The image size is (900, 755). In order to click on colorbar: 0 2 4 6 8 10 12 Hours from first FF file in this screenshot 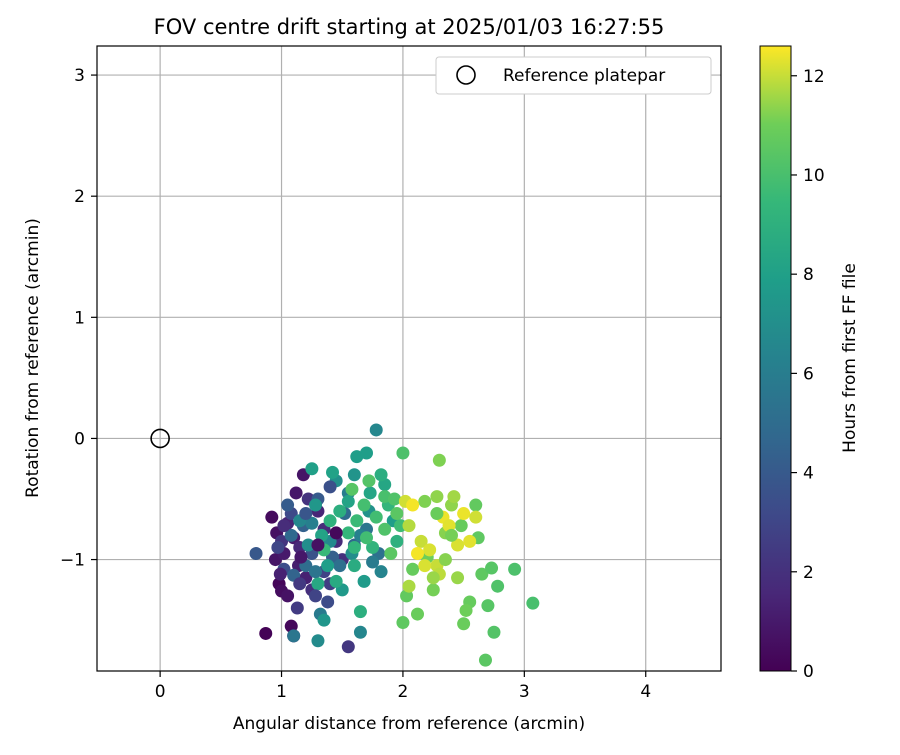, I will do `click(809, 363)`.